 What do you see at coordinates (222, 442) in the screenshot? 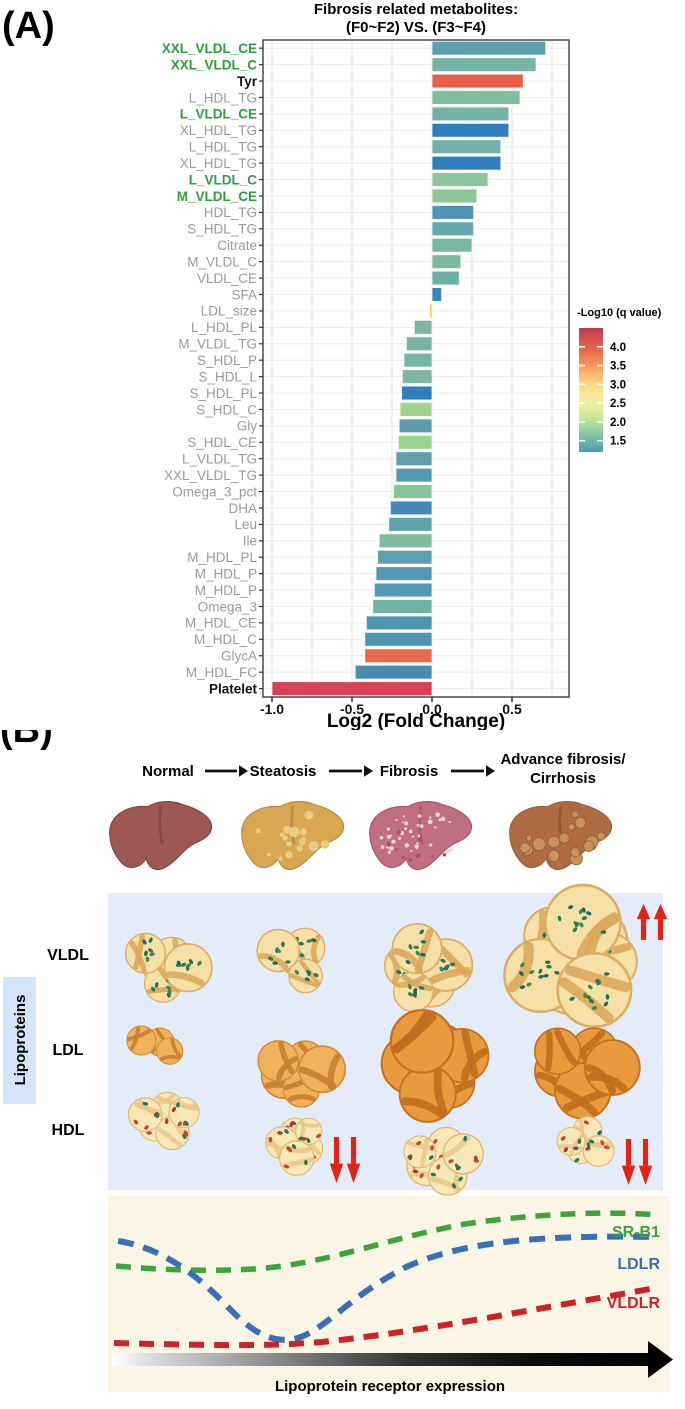
I see `y-axis-label: S_HDL_CE` at bounding box center [222, 442].